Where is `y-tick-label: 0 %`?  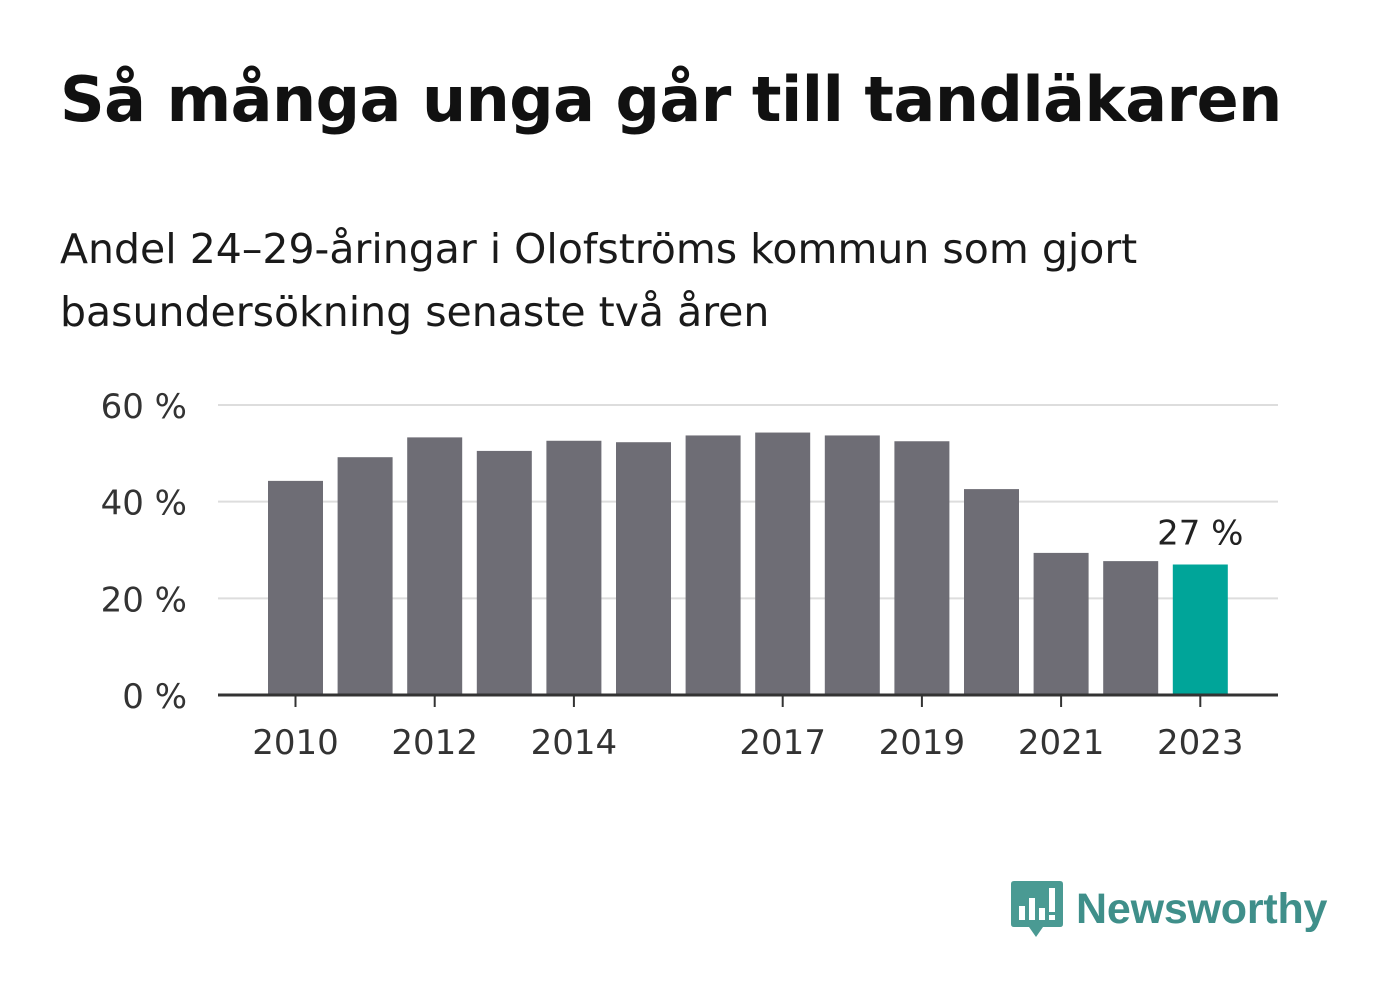 y-tick-label: 0 % is located at coordinates (154, 697).